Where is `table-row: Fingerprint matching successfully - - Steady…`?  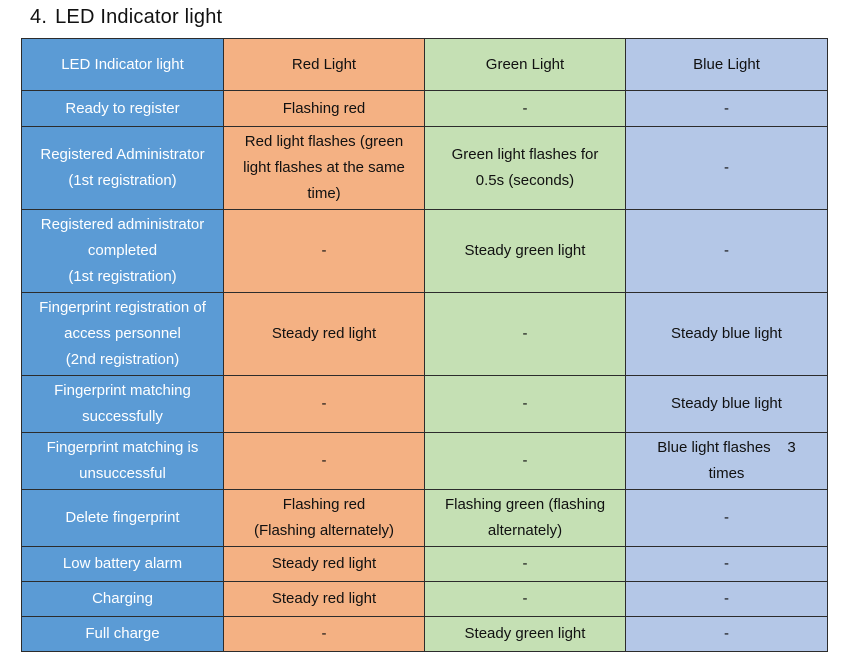 table-row: Fingerprint matching successfully - - Steady… is located at coordinates (424, 404).